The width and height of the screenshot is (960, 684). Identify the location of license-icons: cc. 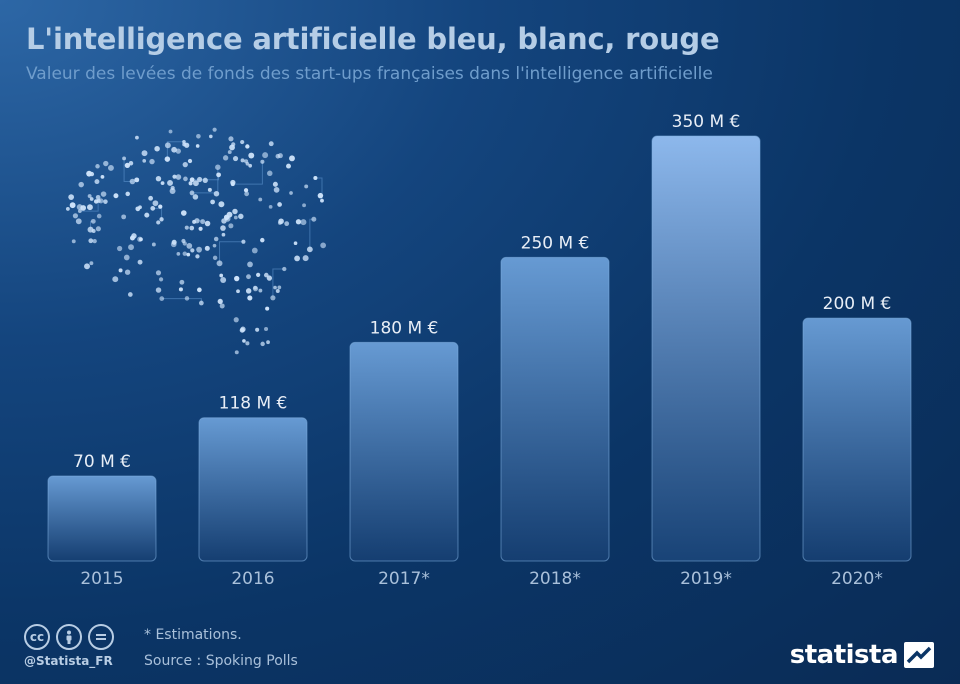
(69, 637).